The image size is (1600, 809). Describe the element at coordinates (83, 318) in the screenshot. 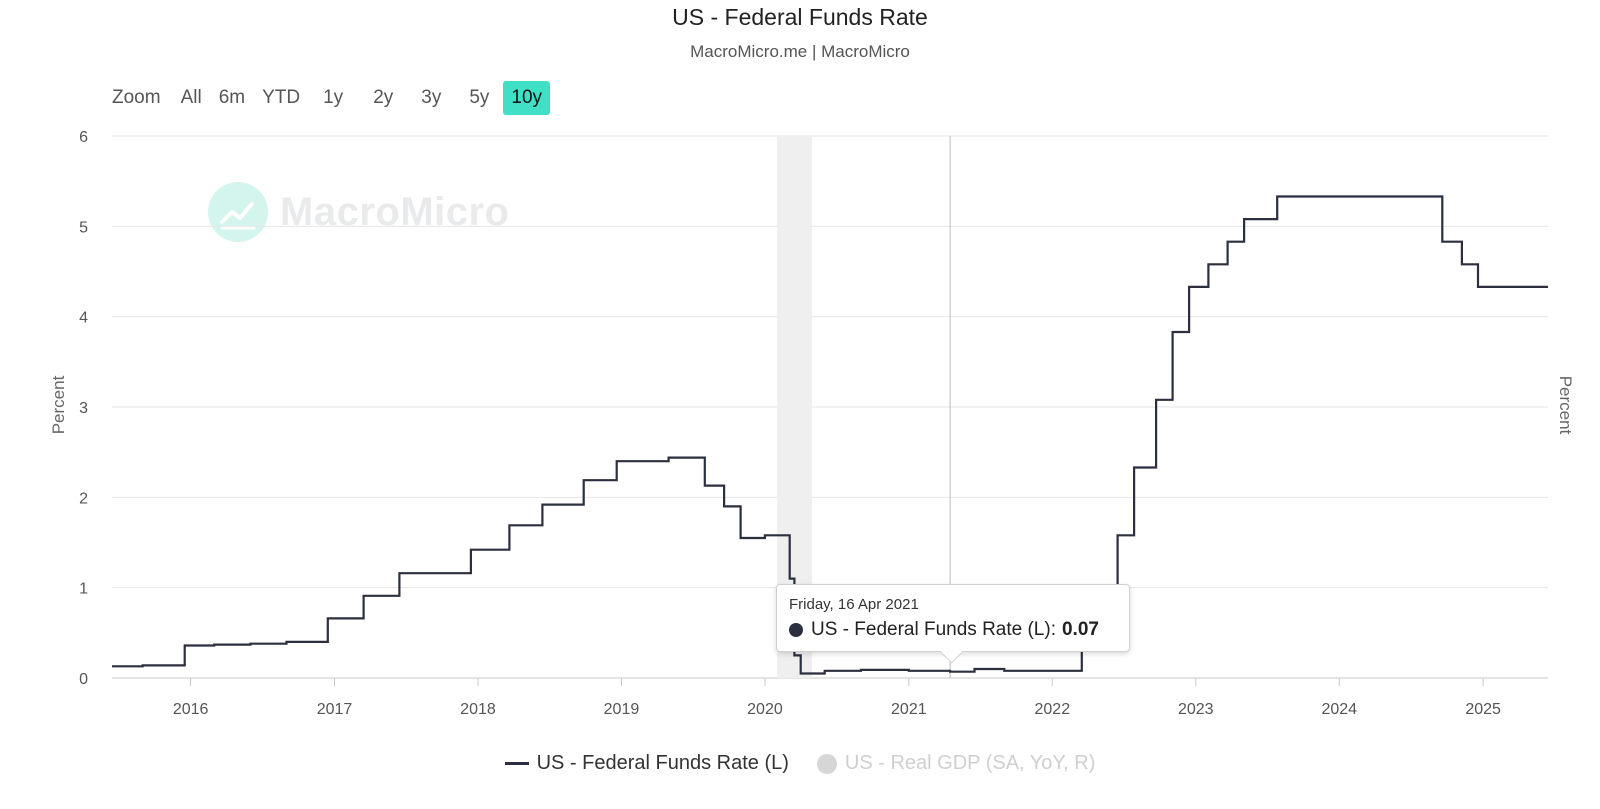

I see `y-tick-label: 4` at that location.